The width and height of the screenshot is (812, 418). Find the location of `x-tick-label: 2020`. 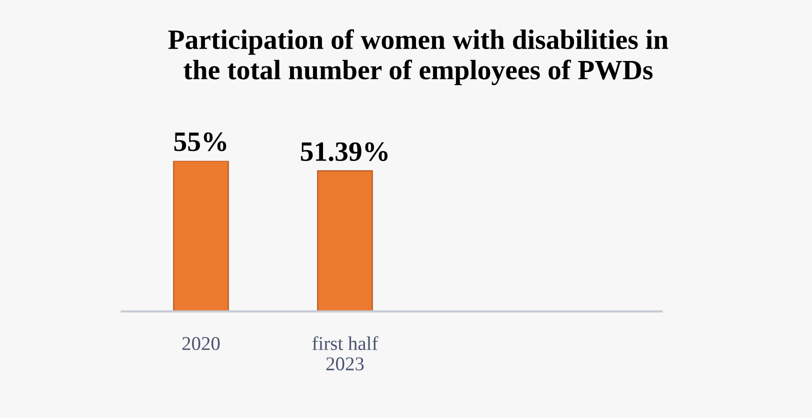

x-tick-label: 2020 is located at coordinates (201, 343).